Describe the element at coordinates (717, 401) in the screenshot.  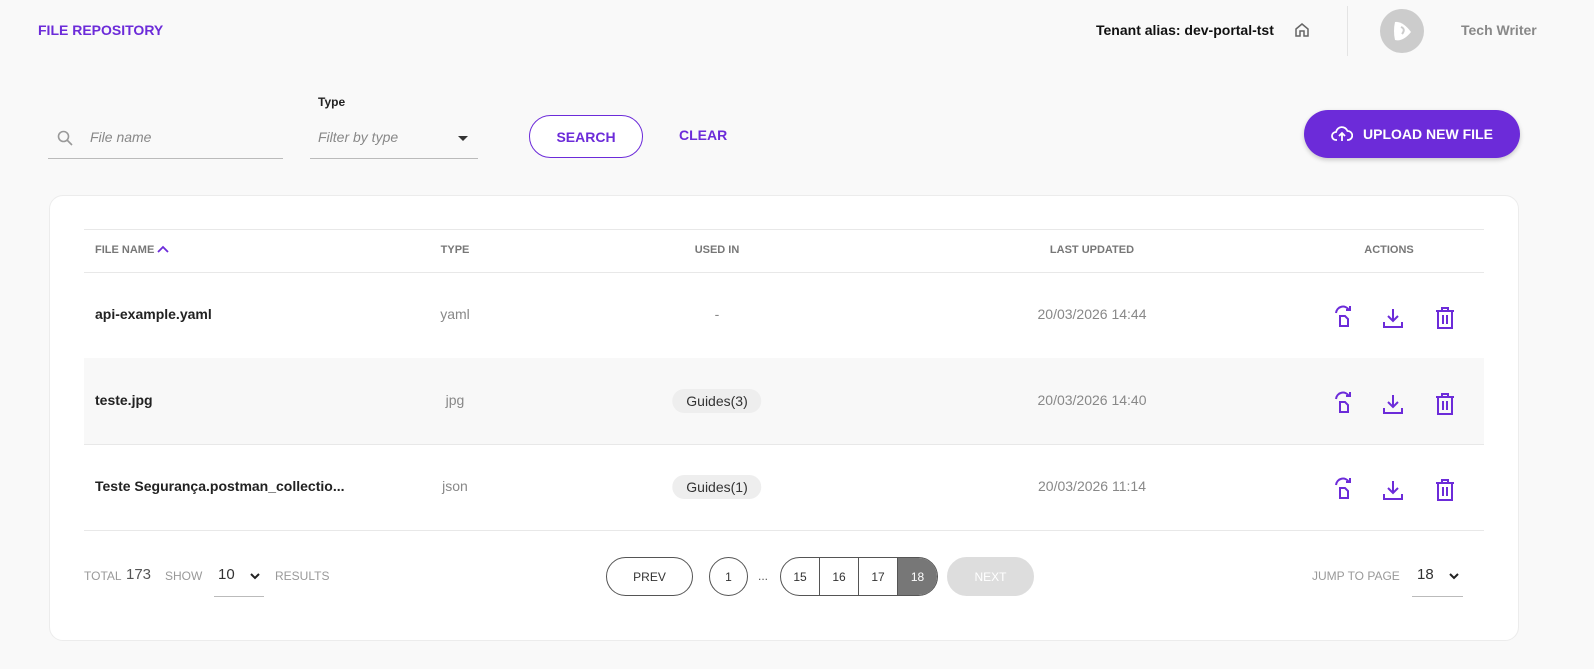
I see `used-in-chip: Guides(3)` at that location.